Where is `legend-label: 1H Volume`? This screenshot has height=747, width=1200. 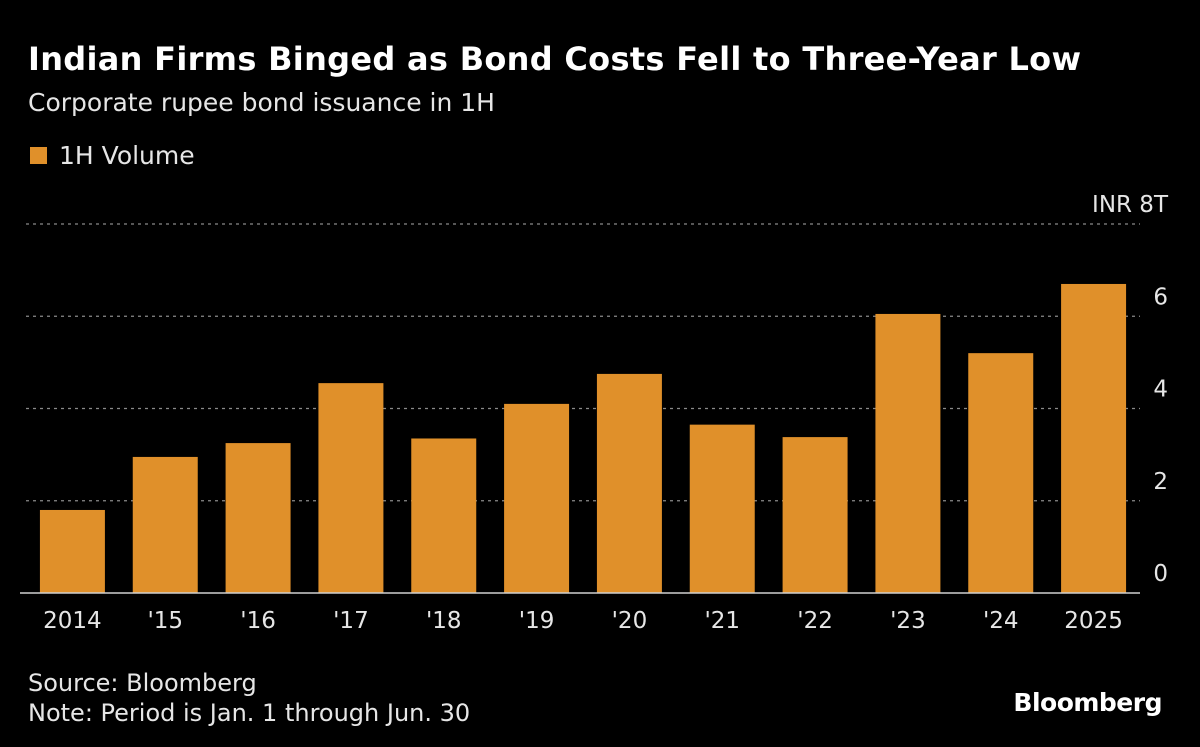
legend-label: 1H Volume is located at coordinates (127, 155).